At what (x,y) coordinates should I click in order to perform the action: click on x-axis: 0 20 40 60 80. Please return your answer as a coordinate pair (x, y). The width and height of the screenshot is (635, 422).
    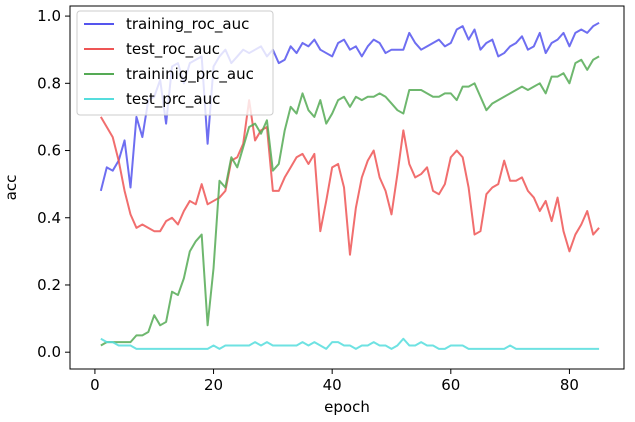
    Looking at the image, I should click on (334, 381).